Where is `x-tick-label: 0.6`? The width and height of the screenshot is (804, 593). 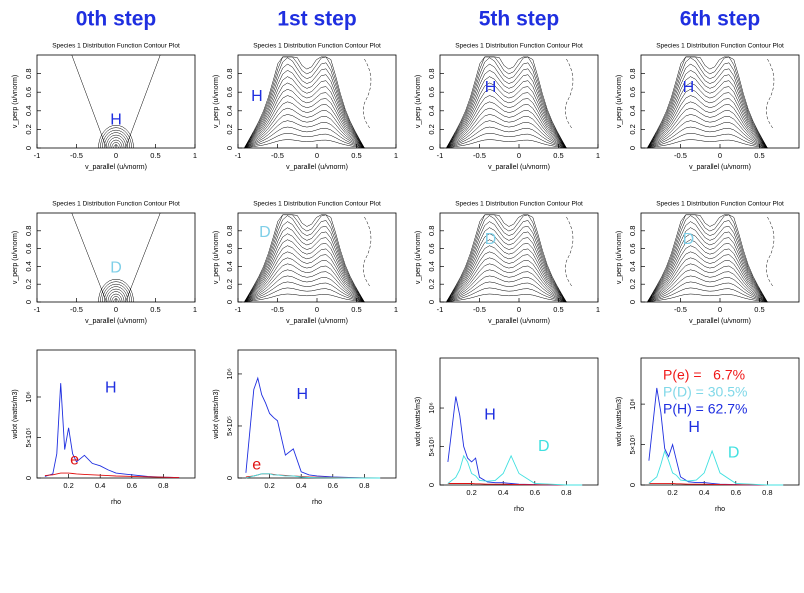
x-tick-label: 0.6 is located at coordinates (736, 492).